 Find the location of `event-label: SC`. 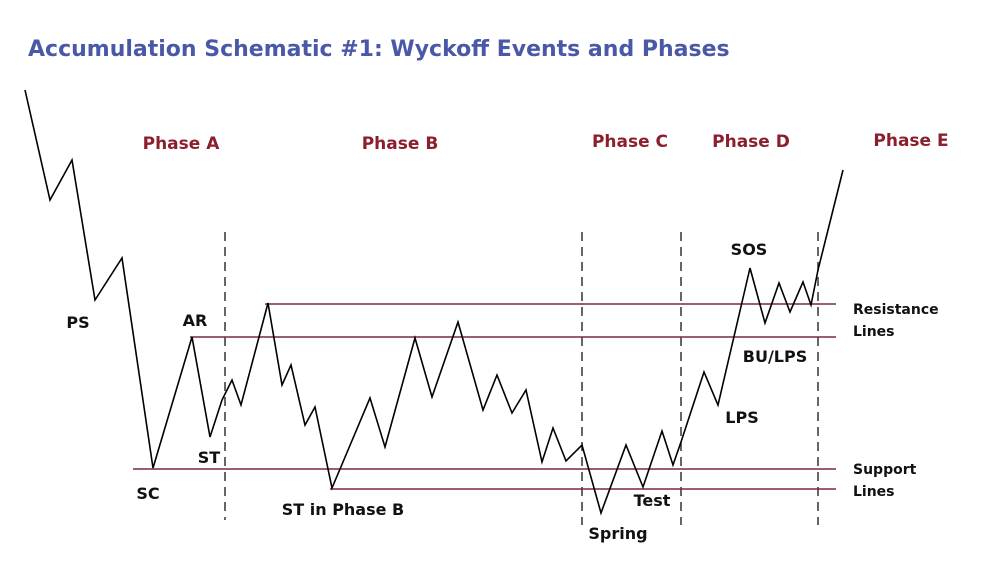

event-label: SC is located at coordinates (147, 493).